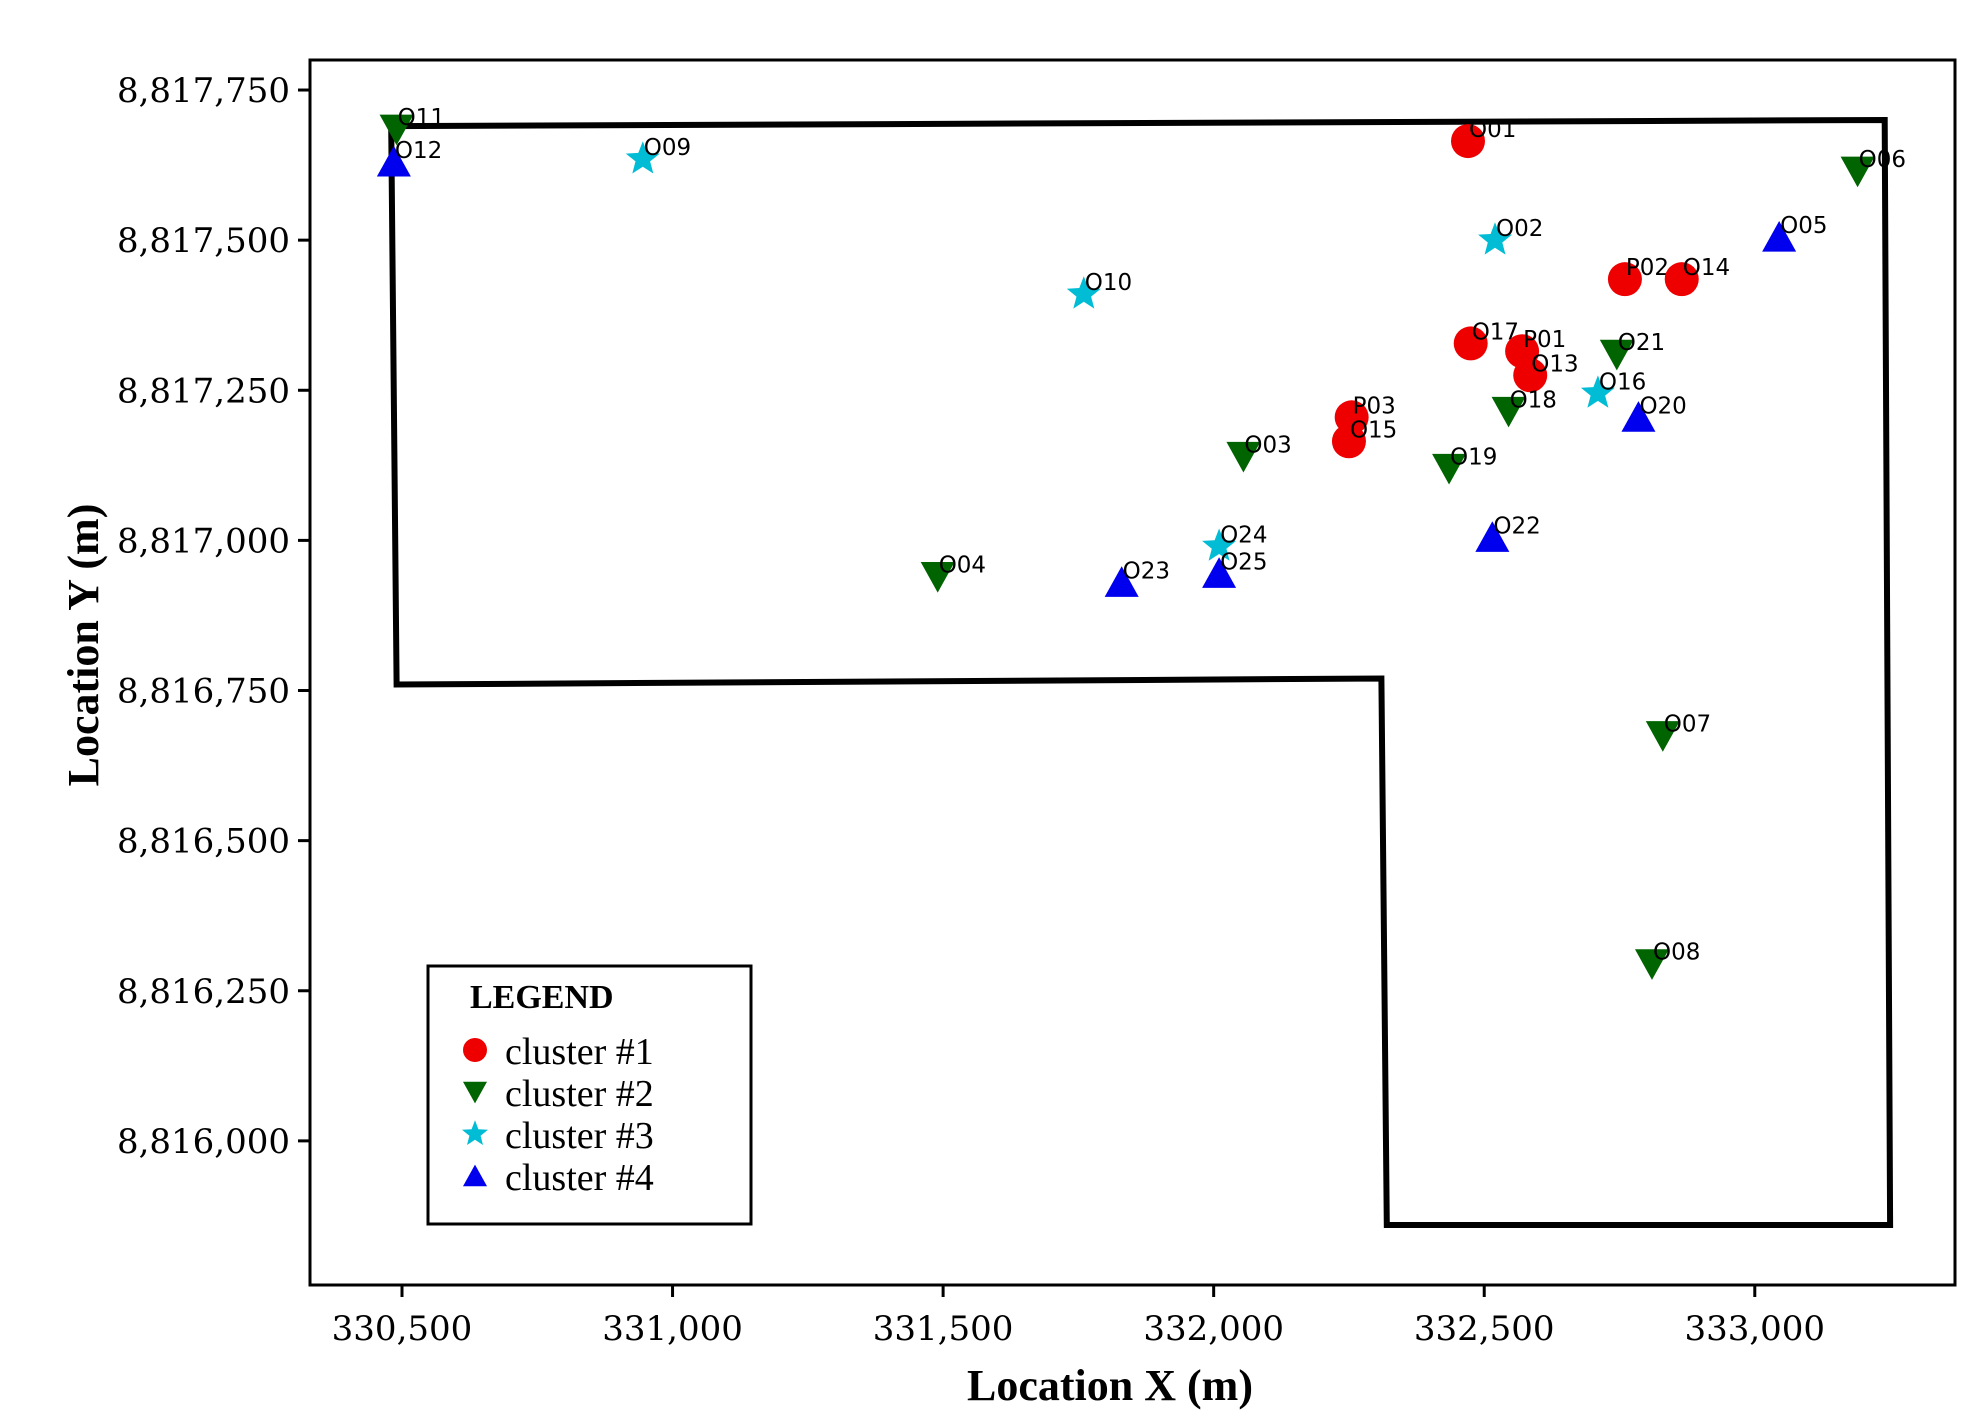 This screenshot has height=1424, width=1986. Describe the element at coordinates (579, 1178) in the screenshot. I see `legend-label: cluster #4` at that location.